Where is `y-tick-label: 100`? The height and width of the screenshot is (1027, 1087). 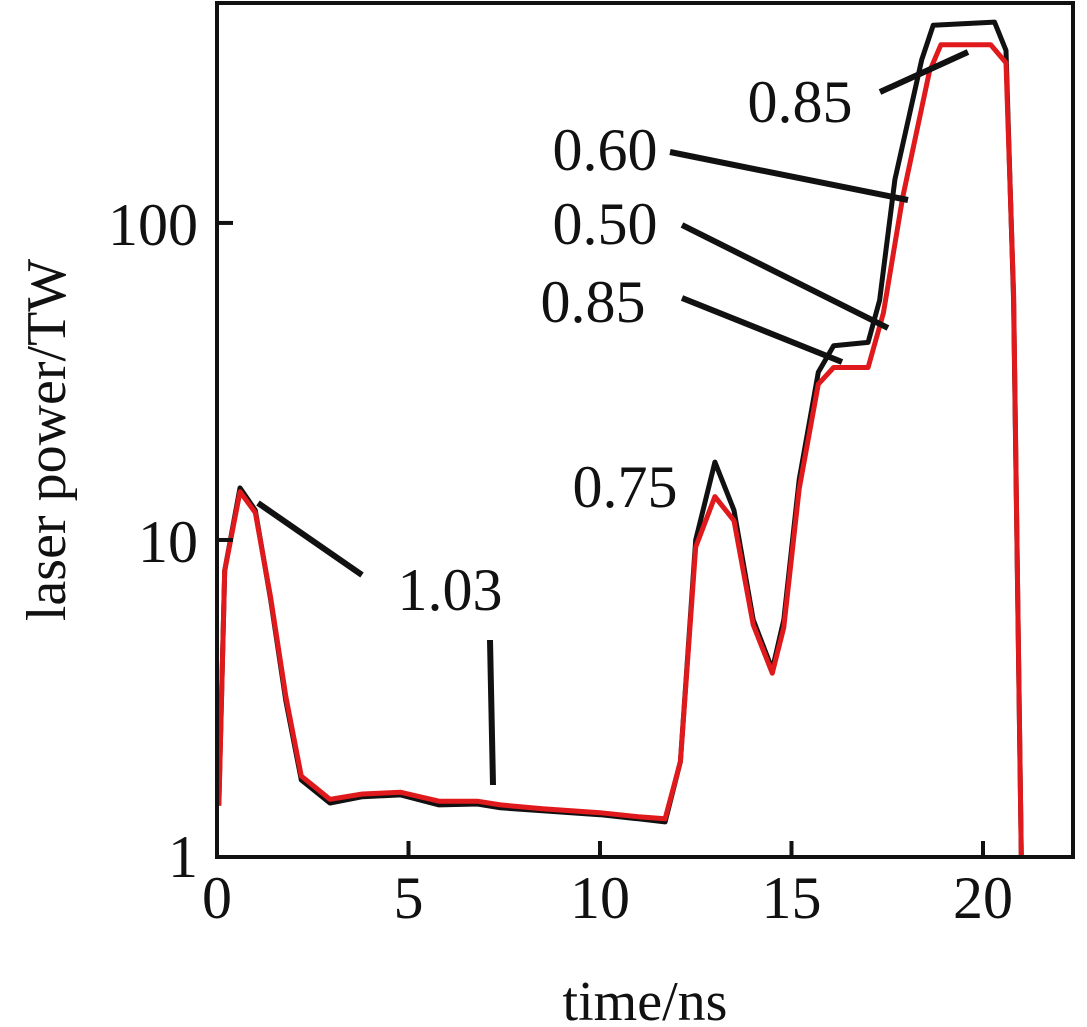 y-tick-label: 100 is located at coordinates (153, 225).